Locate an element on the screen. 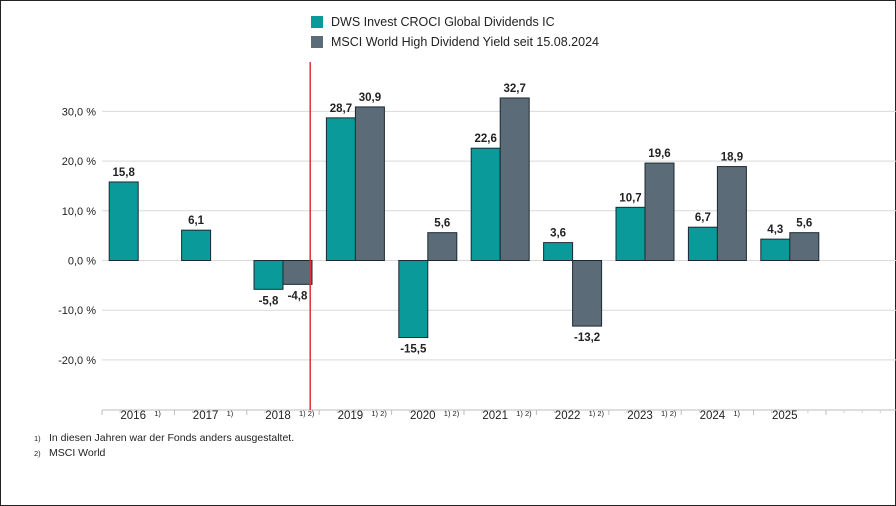  footnote-2-text: MSCI World is located at coordinates (77, 453).